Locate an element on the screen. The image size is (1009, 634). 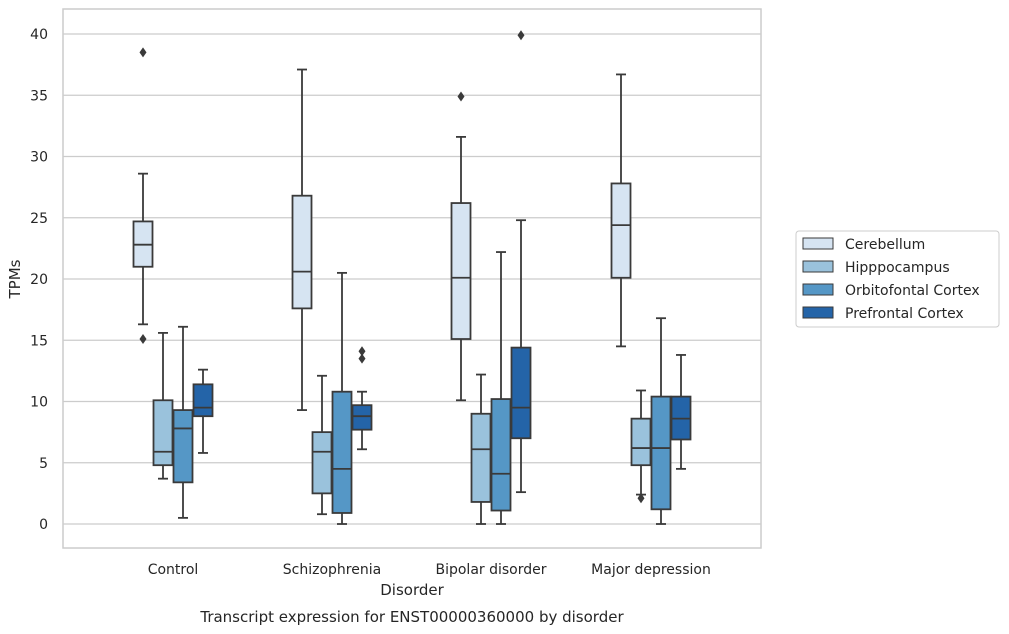
y-tick-label: 30 is located at coordinates (39, 158).